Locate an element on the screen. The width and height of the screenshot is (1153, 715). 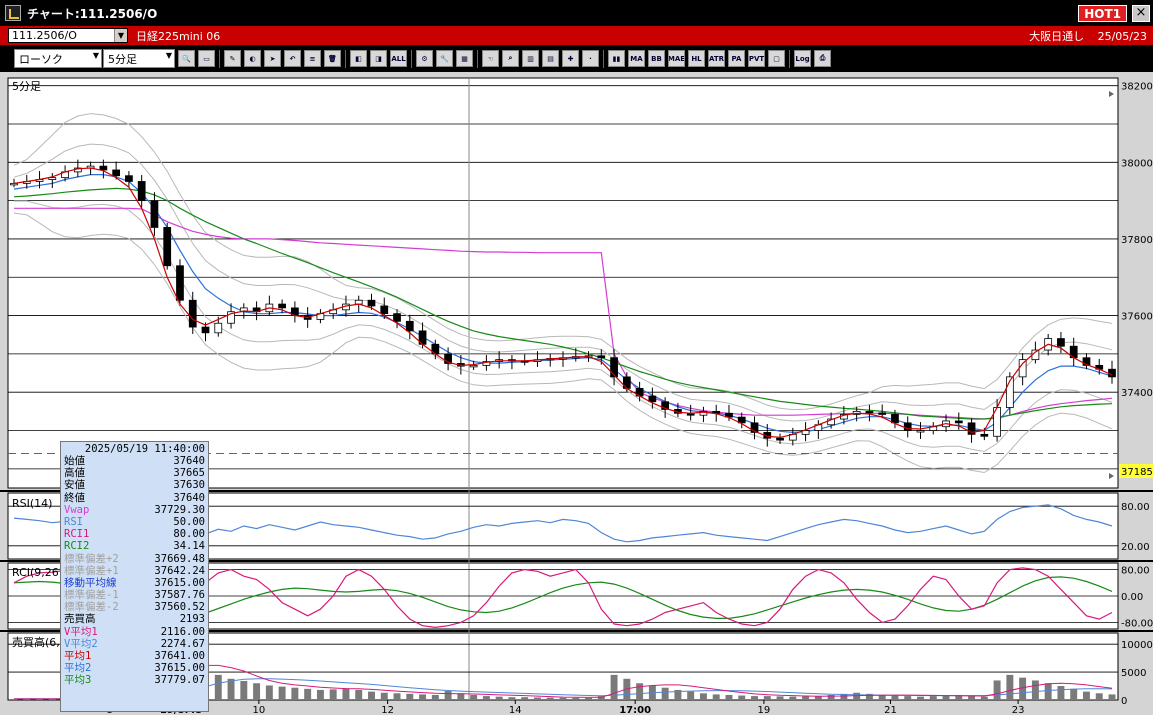
x-tick-label: 23 is located at coordinates (1018, 710).